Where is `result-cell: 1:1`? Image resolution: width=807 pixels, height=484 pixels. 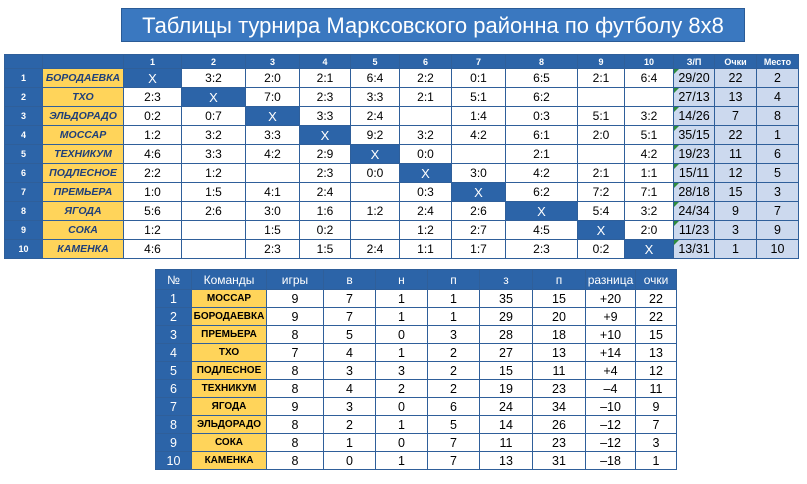
result-cell: 1:1 is located at coordinates (649, 173).